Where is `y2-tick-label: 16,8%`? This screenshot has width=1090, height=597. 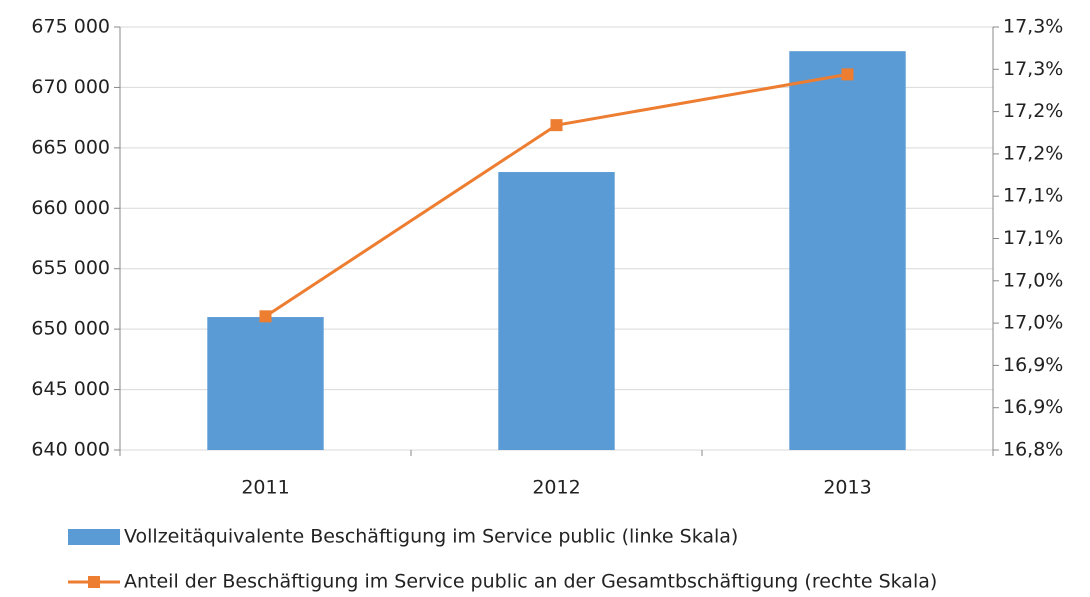 y2-tick-label: 16,8% is located at coordinates (1033, 450).